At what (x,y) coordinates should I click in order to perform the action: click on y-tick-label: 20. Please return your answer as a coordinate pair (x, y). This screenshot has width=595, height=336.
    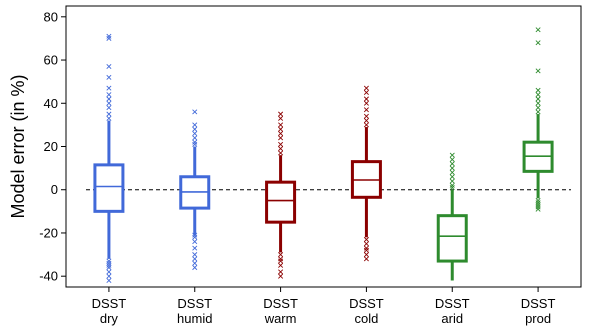
    Looking at the image, I should click on (51, 146).